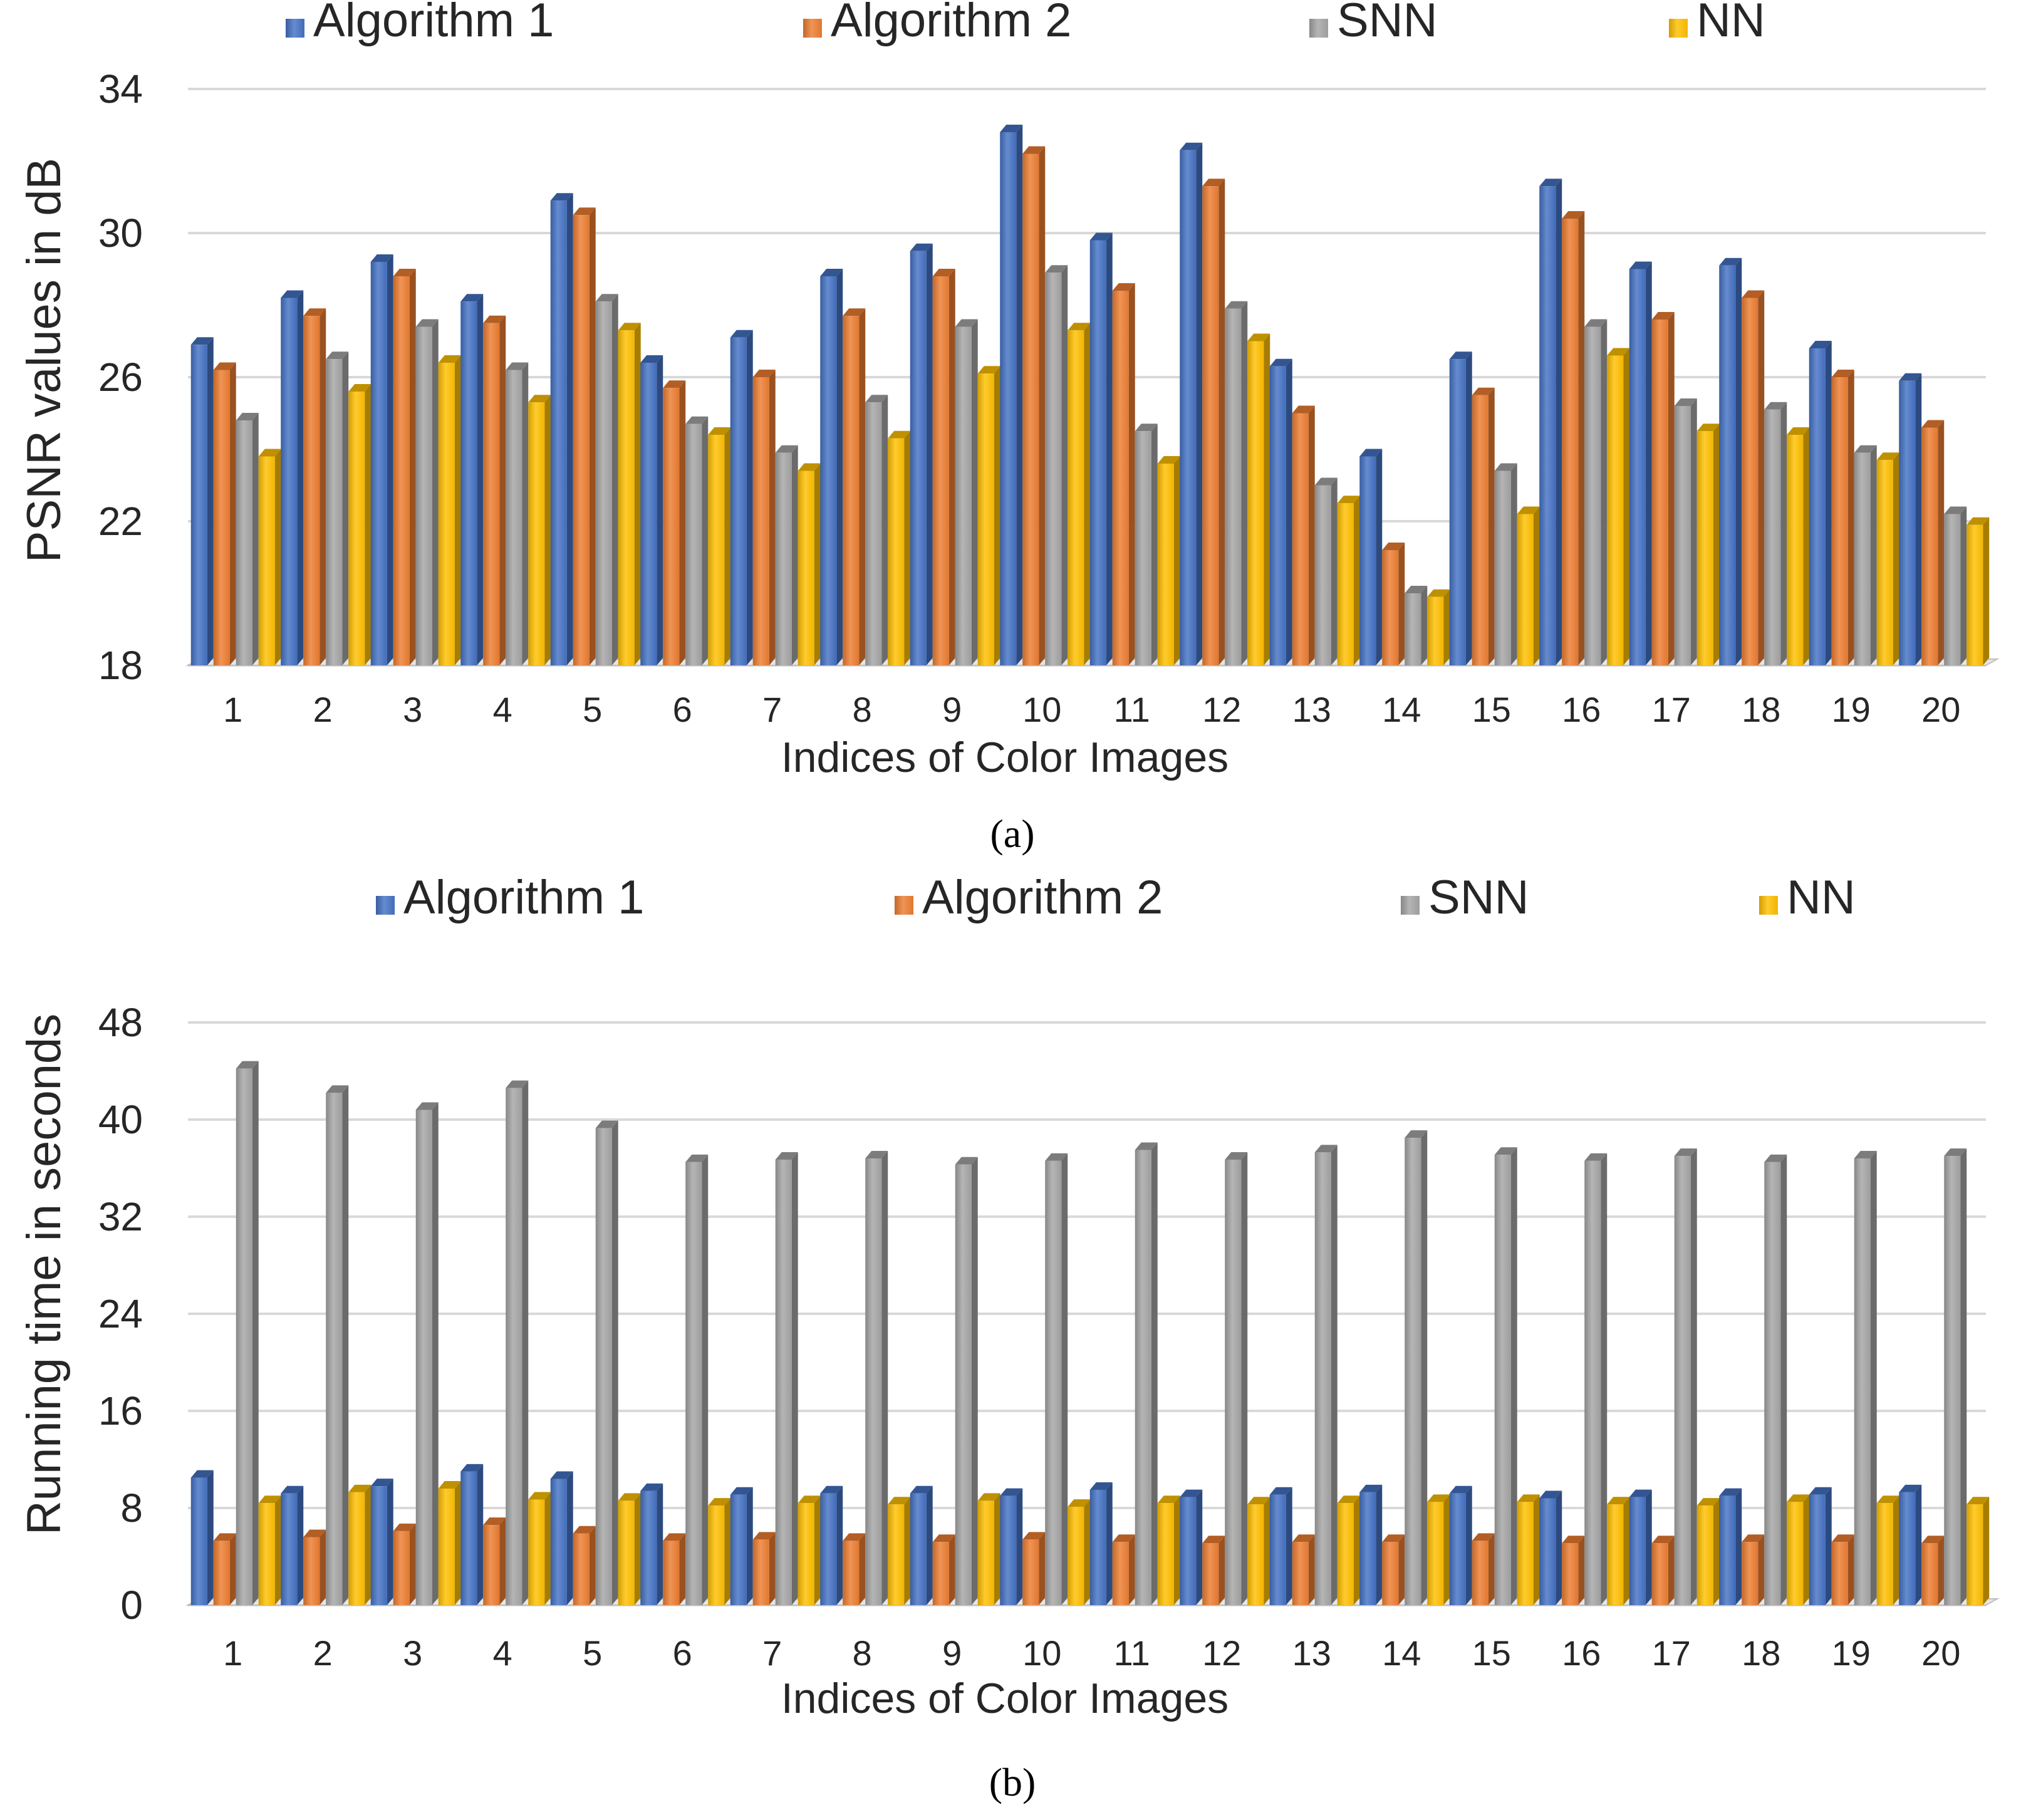 This screenshot has width=2026, height=1820. What do you see at coordinates (1401, 709) in the screenshot?
I see `x-tick-label: 14` at bounding box center [1401, 709].